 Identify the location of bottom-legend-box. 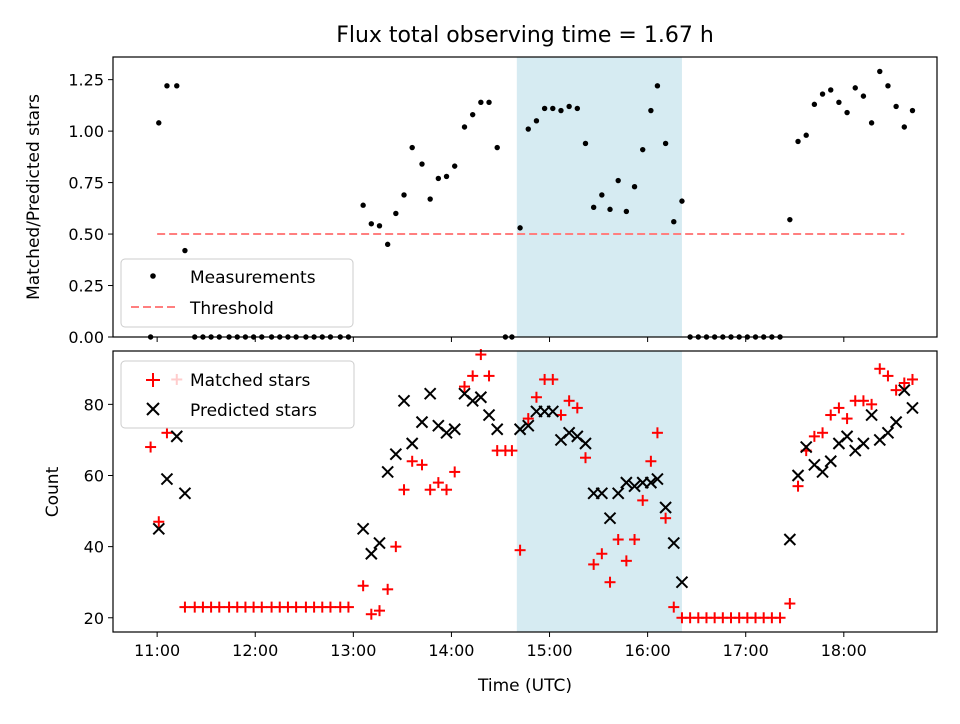
(237, 394).